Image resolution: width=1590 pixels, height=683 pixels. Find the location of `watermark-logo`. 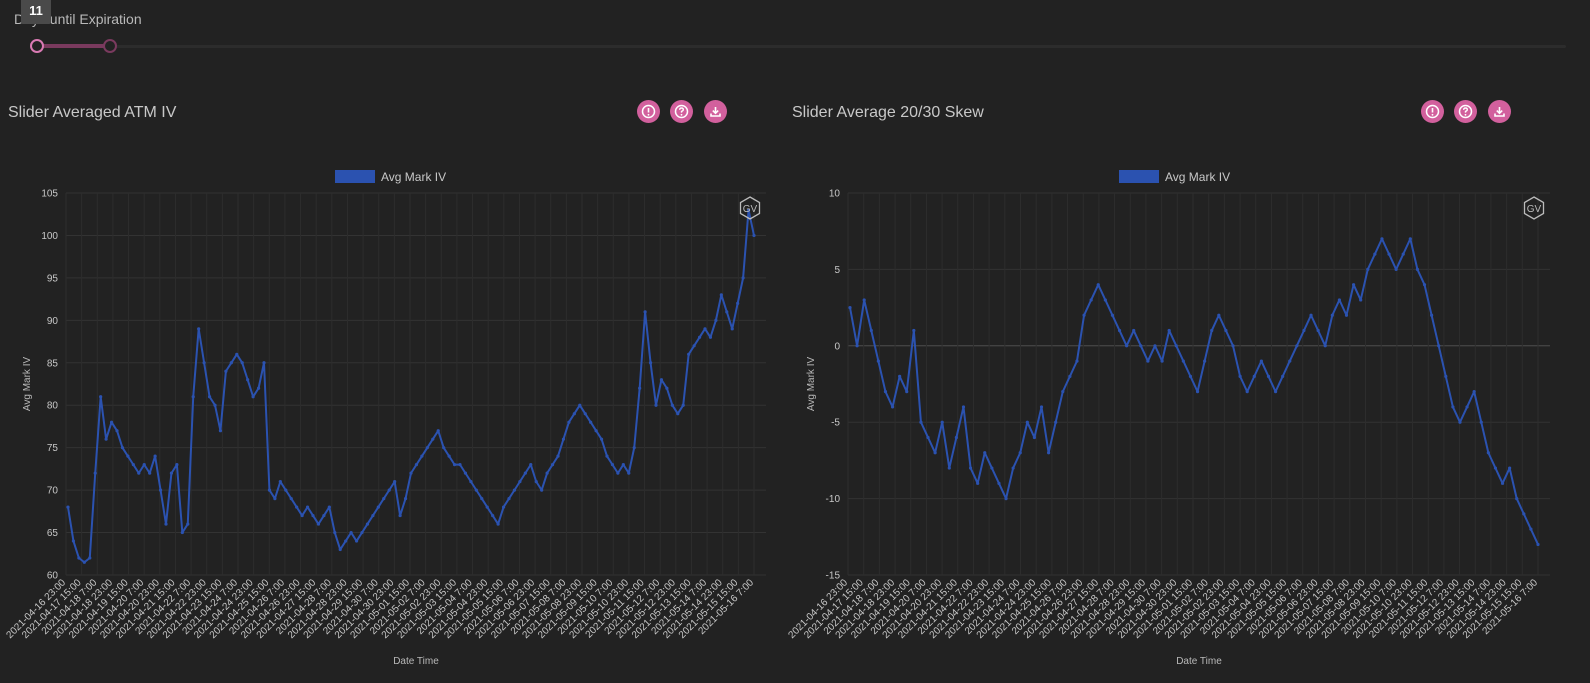

watermark-logo is located at coordinates (750, 208).